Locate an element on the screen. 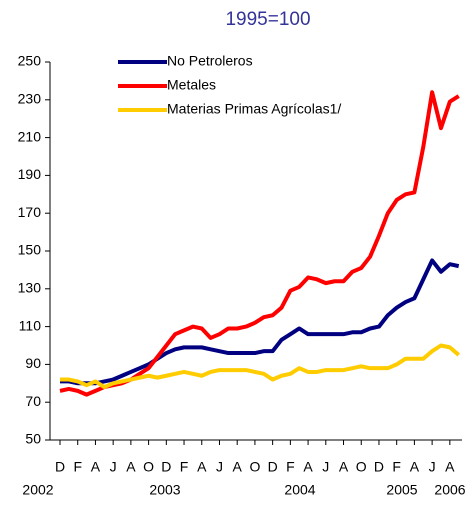 The width and height of the screenshot is (472, 529). y-tick-label: 150 is located at coordinates (30, 250).